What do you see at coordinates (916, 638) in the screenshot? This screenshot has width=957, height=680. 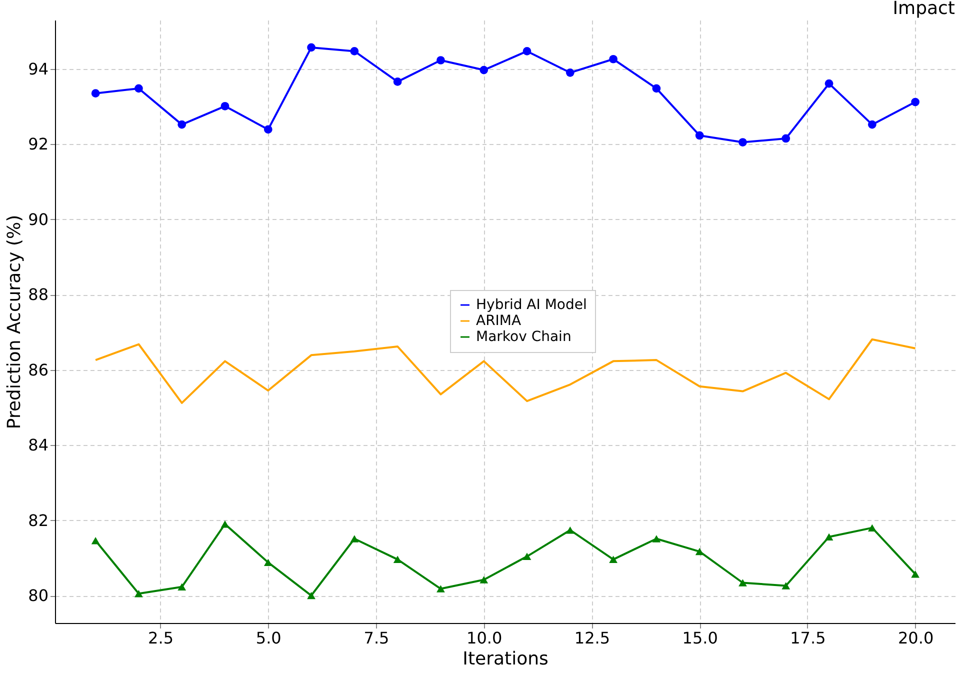 I see `x-tick-label: 20.0` at bounding box center [916, 638].